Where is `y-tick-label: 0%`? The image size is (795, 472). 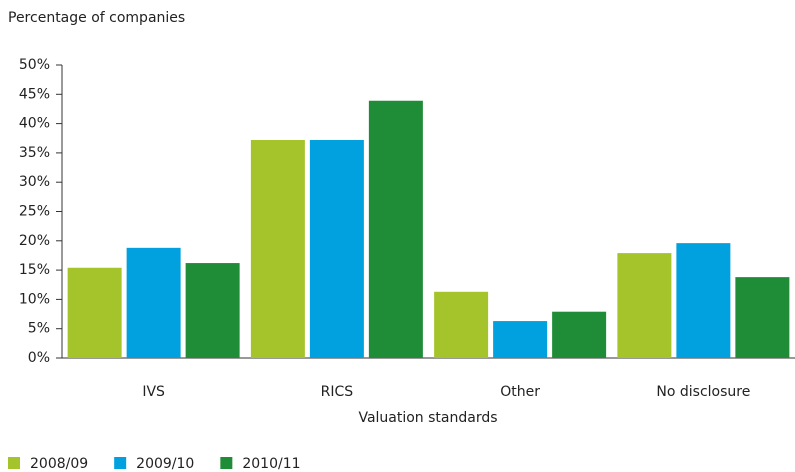
y-tick-label: 0% is located at coordinates (39, 358).